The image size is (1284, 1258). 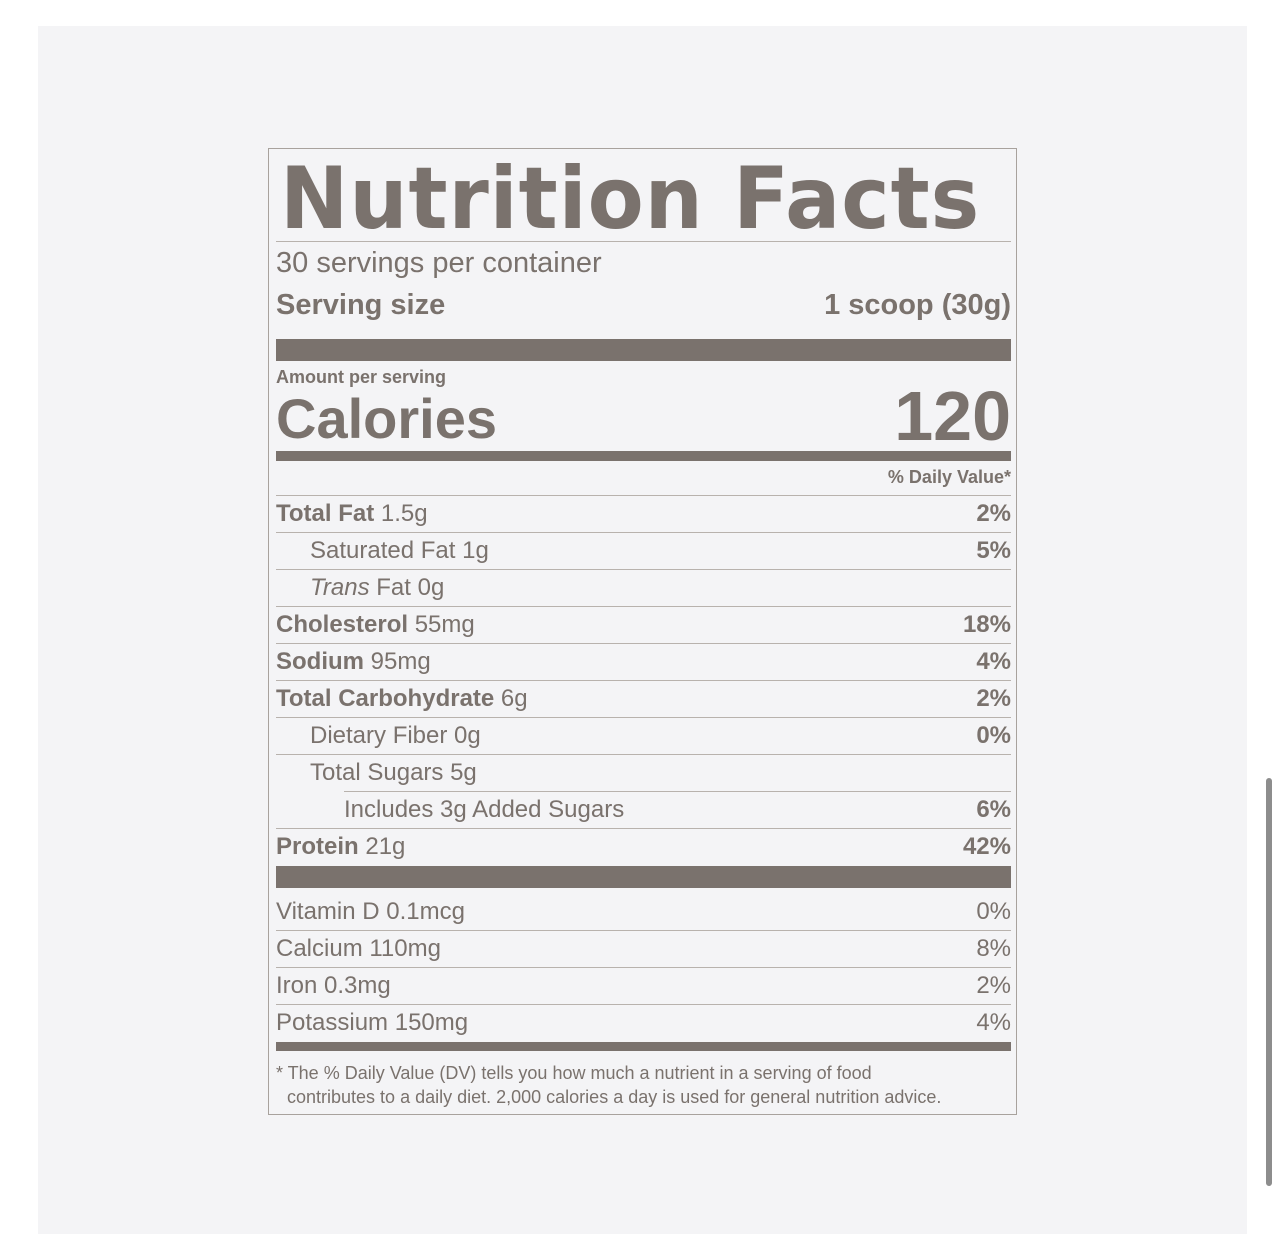 What do you see at coordinates (463, 772) in the screenshot?
I see `nutrient-amount: 5g` at bounding box center [463, 772].